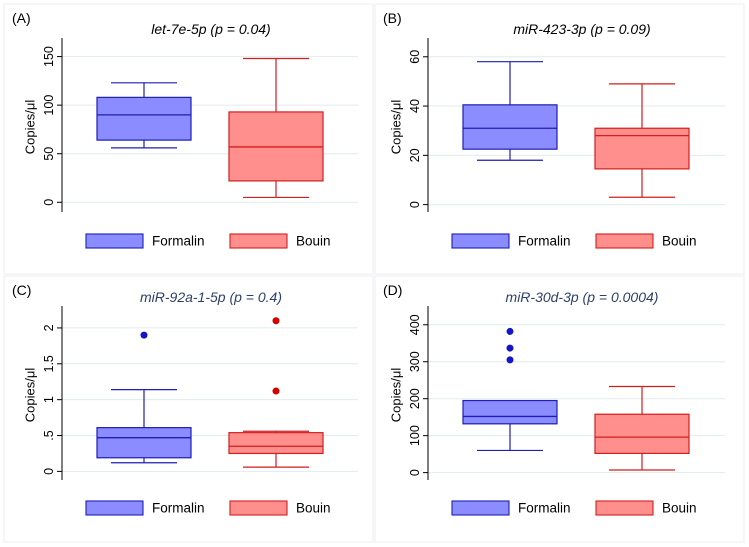  What do you see at coordinates (582, 297) in the screenshot?
I see `chart-title: miR-30d-3p (p = 0.0004)` at bounding box center [582, 297].